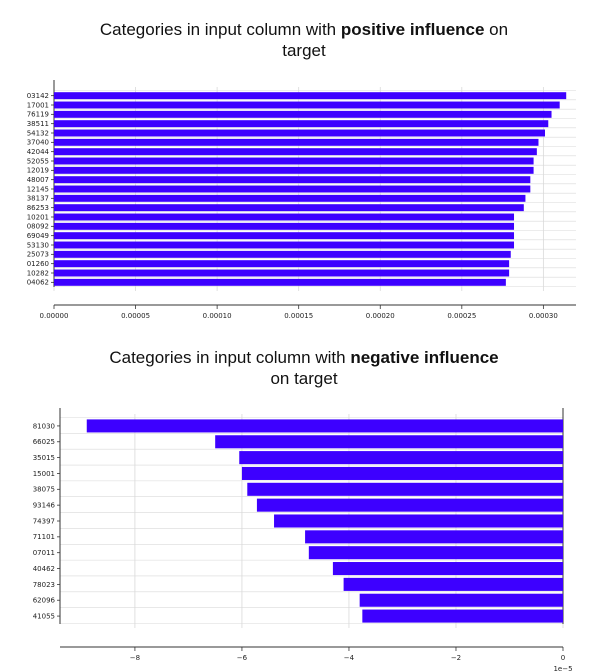  I want to click on category-label-38075: 38075, so click(44, 490).